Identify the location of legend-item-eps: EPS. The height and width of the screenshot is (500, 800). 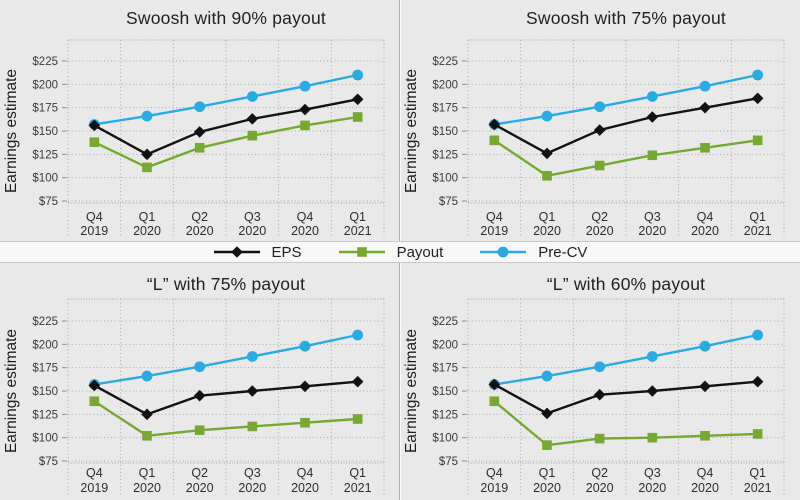
(257, 252).